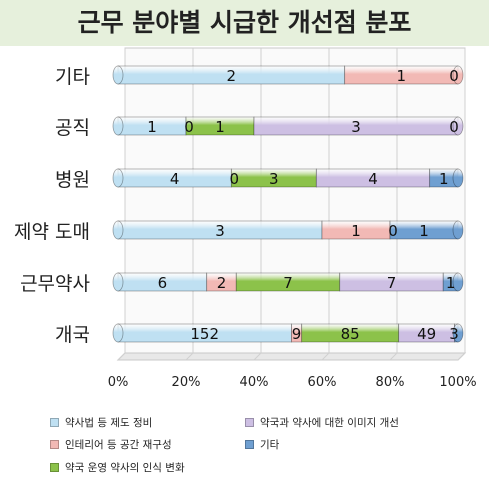  Describe the element at coordinates (72, 335) in the screenshot. I see `category-label: 개국` at that location.